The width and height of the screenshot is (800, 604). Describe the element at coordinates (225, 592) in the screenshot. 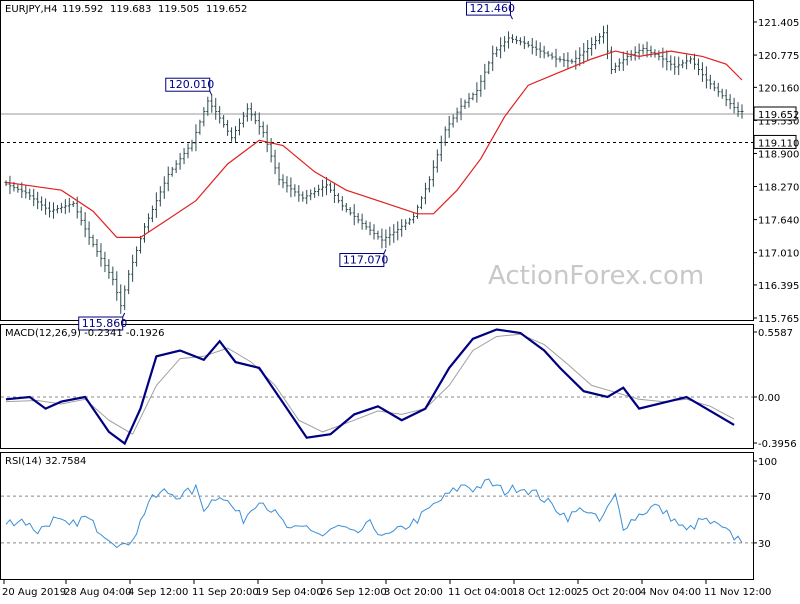

I see `time-axis-label: 11 Sep 20:00` at that location.